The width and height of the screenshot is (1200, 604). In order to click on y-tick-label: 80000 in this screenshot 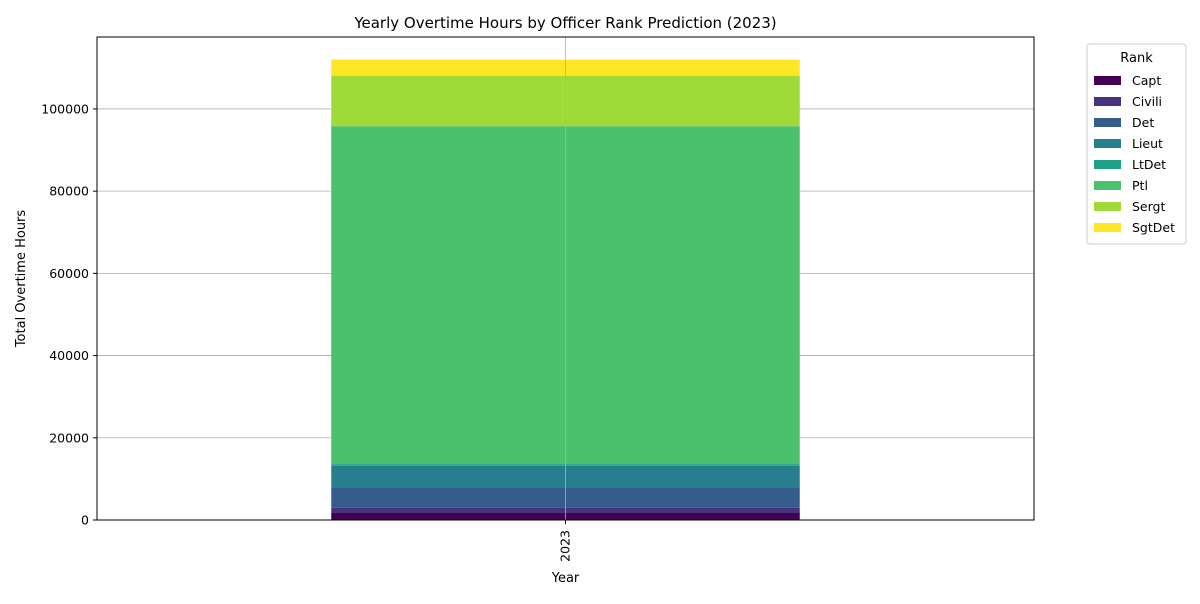, I will do `click(69, 191)`.